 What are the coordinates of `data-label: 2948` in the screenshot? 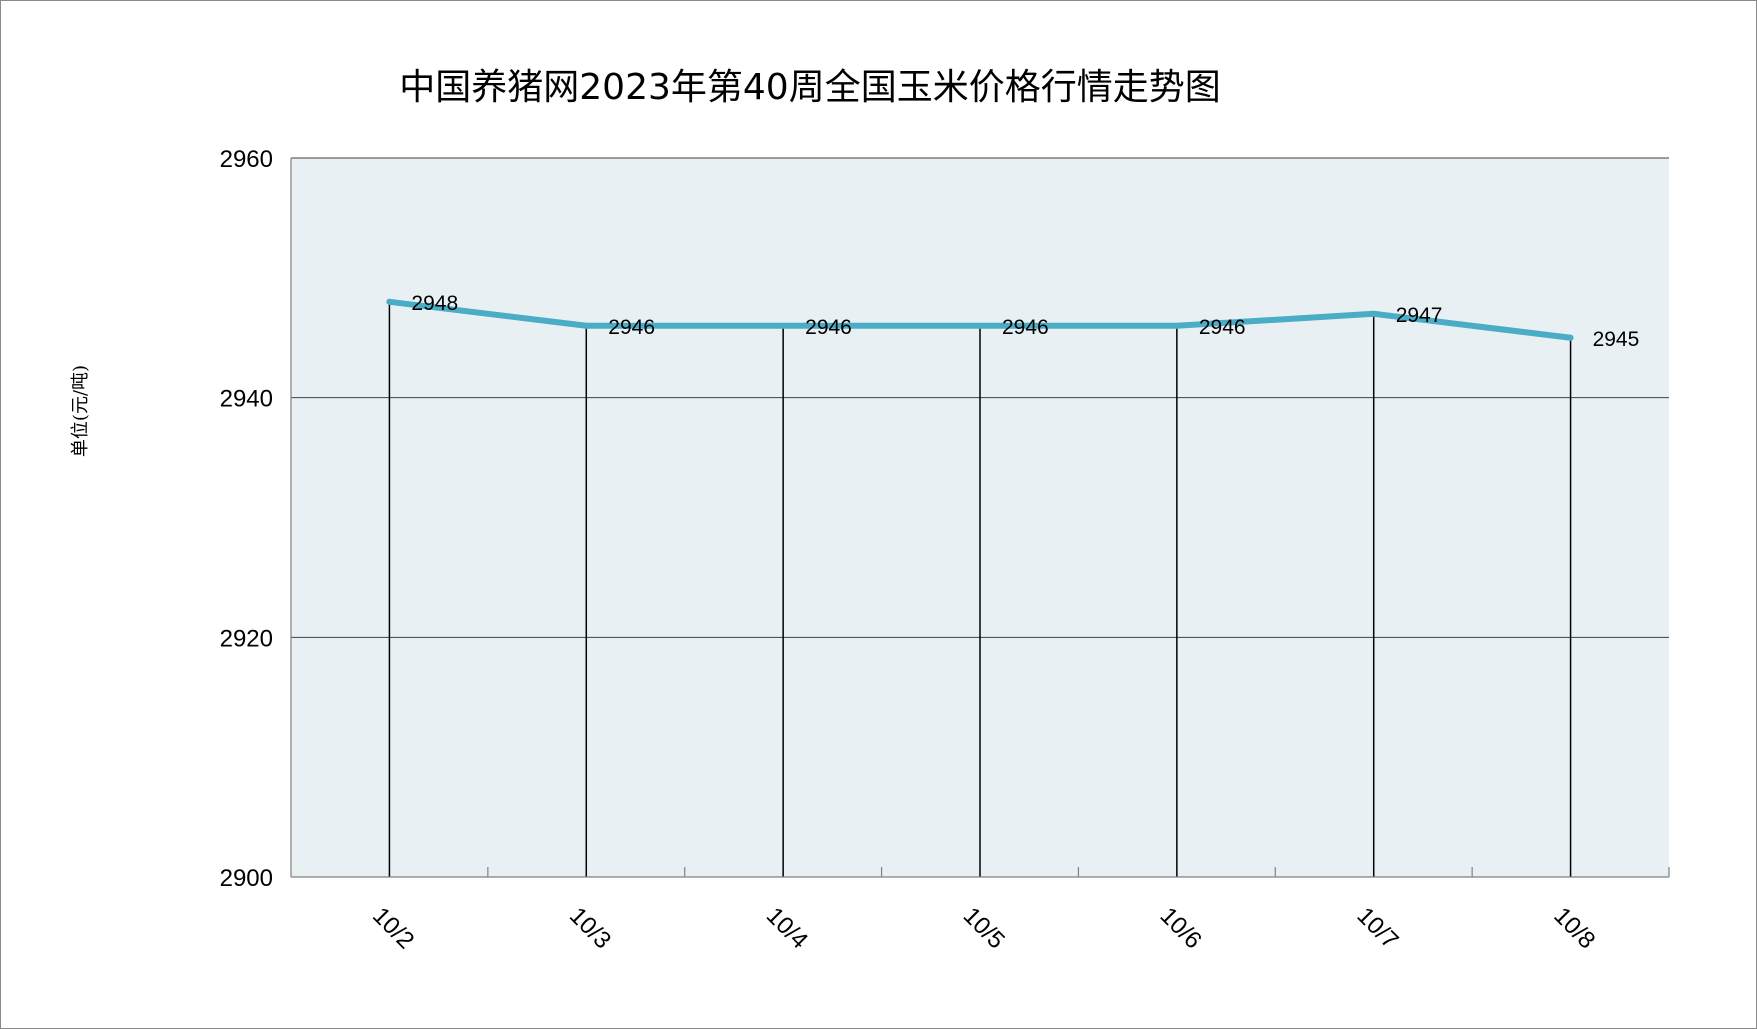 It's located at (434, 303).